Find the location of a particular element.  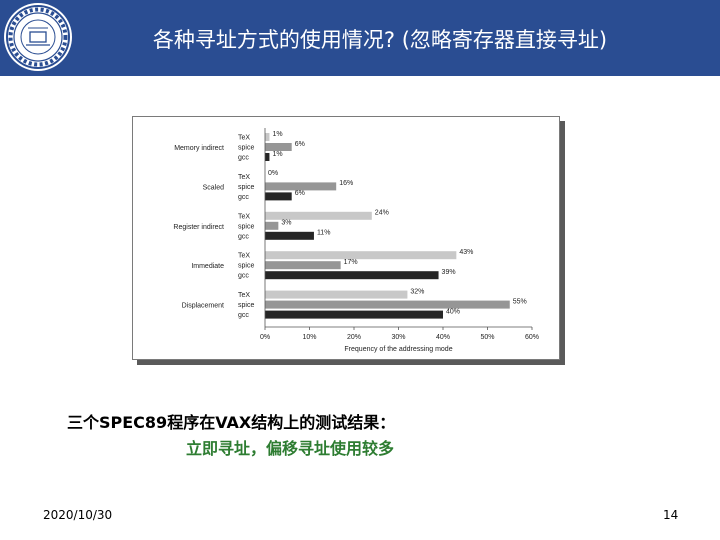

x-tick-label: 0% is located at coordinates (265, 337).